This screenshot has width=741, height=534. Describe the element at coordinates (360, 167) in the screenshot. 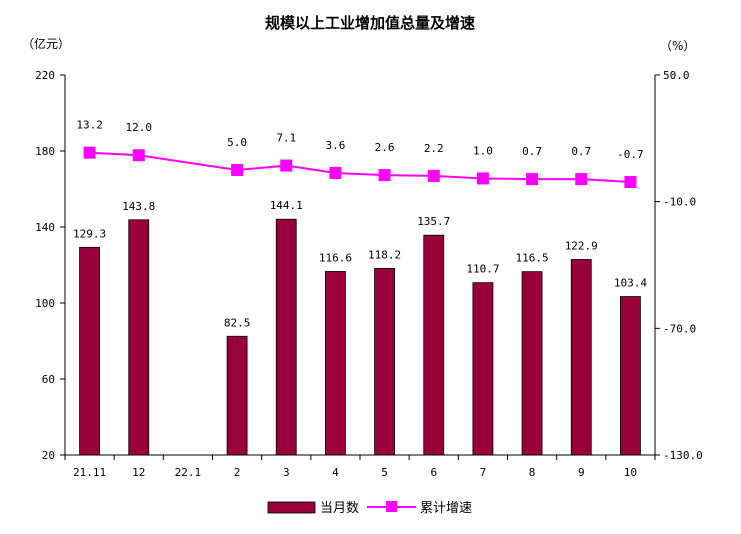

I see `growth-line` at that location.